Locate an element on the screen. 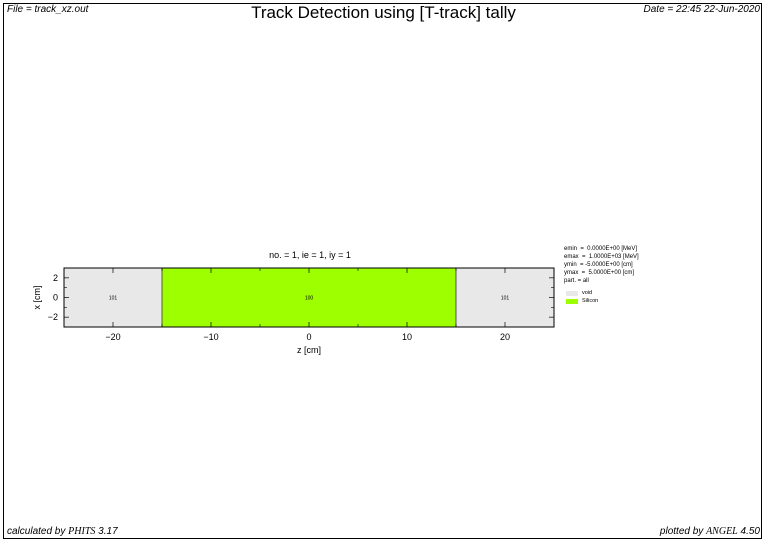  plotted-by-label: plotted by ANGEL 4.50 is located at coordinates (710, 531).